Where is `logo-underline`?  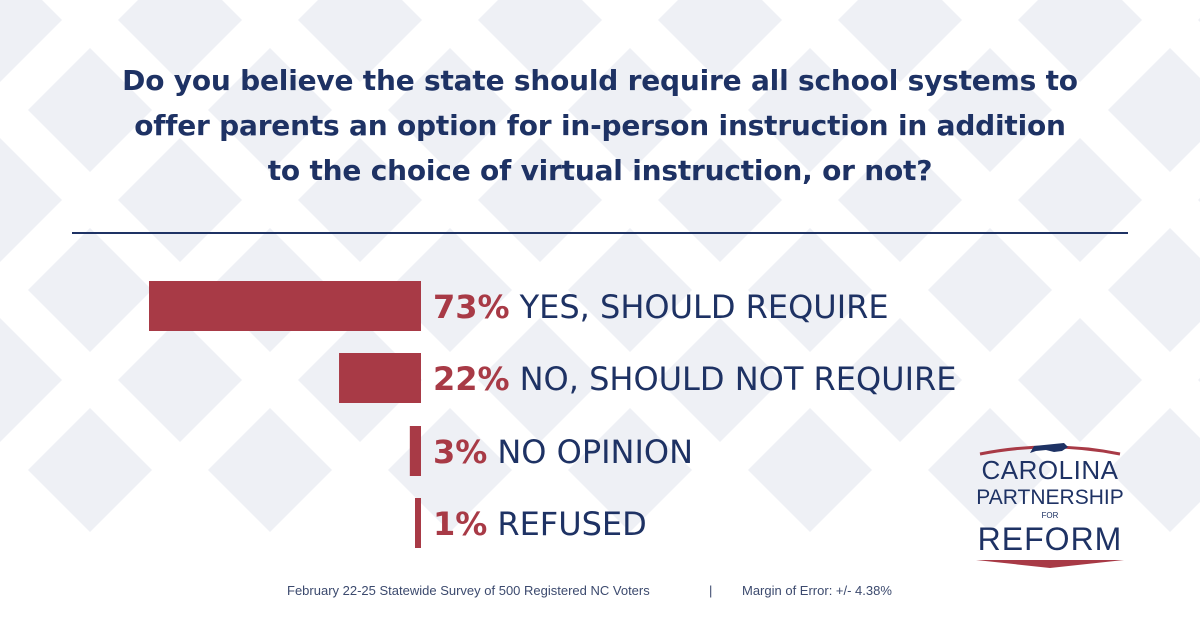 logo-underline is located at coordinates (1050, 564).